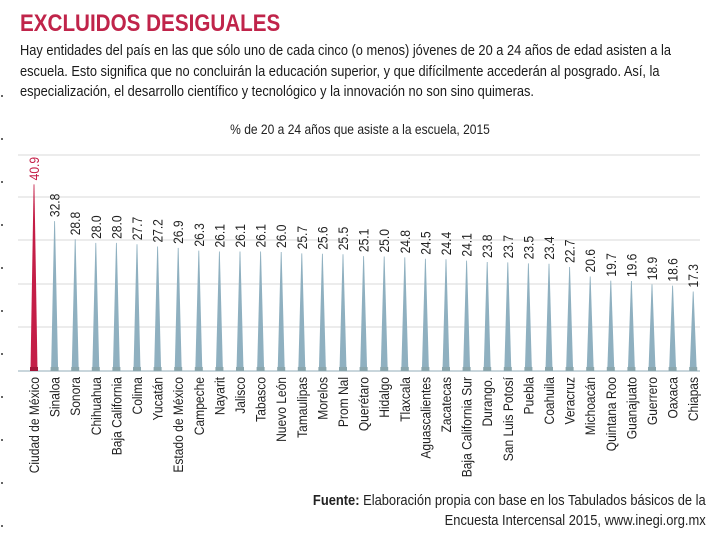 Image resolution: width=720 pixels, height=540 pixels. What do you see at coordinates (150, 23) in the screenshot?
I see `page-title: EXCLUIDOS DESIGUALES` at bounding box center [150, 23].